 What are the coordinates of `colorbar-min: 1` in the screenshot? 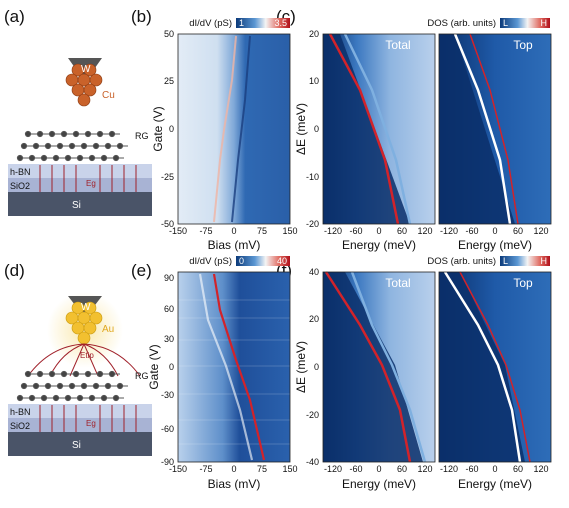 It's located at (241, 23).